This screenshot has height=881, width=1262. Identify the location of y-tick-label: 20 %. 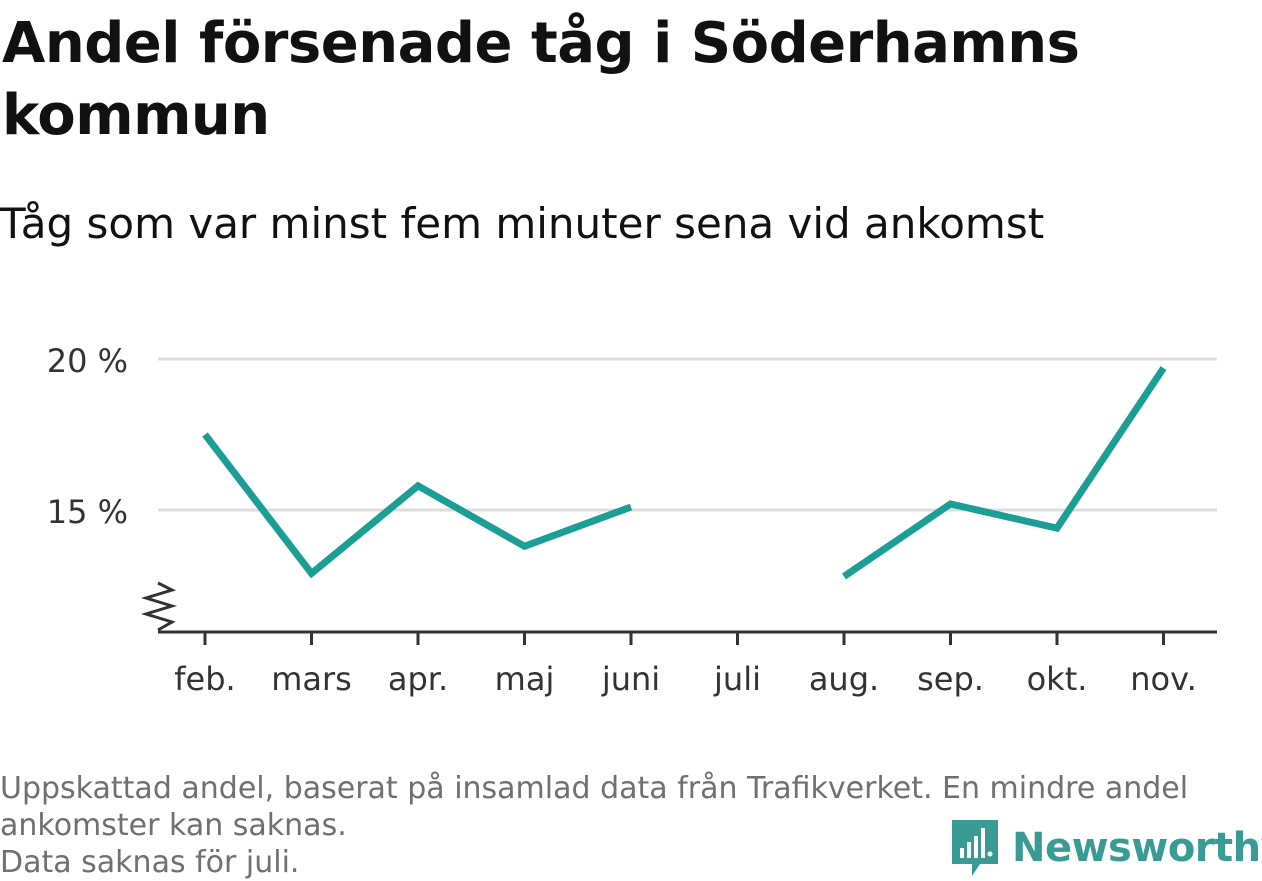
(87, 361).